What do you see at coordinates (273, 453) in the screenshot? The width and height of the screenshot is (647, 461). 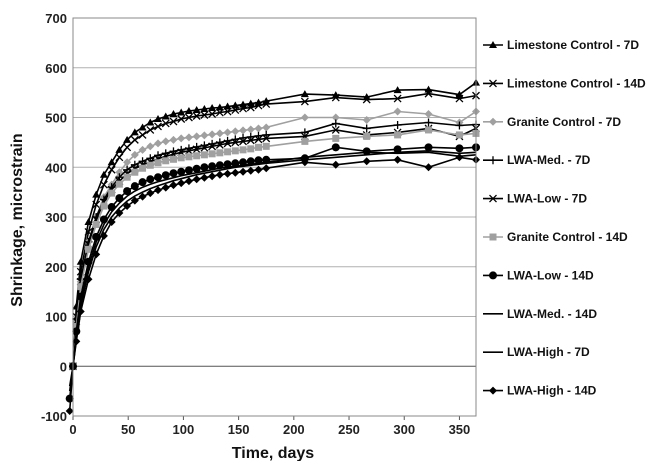 I see `x-axis-title: Time, days` at bounding box center [273, 453].